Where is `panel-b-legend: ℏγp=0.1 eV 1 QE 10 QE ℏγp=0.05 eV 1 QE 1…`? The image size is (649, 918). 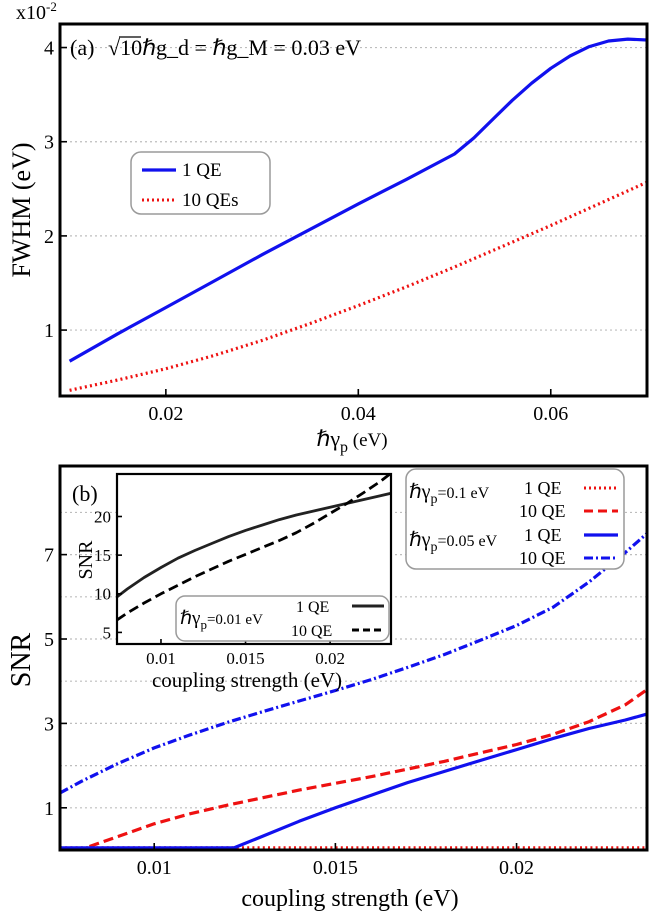
panel-b-legend: ℏγp=0.1 eV 1 QE 10 QE ℏγp=0.05 eV 1 QE 1… is located at coordinates (515, 519).